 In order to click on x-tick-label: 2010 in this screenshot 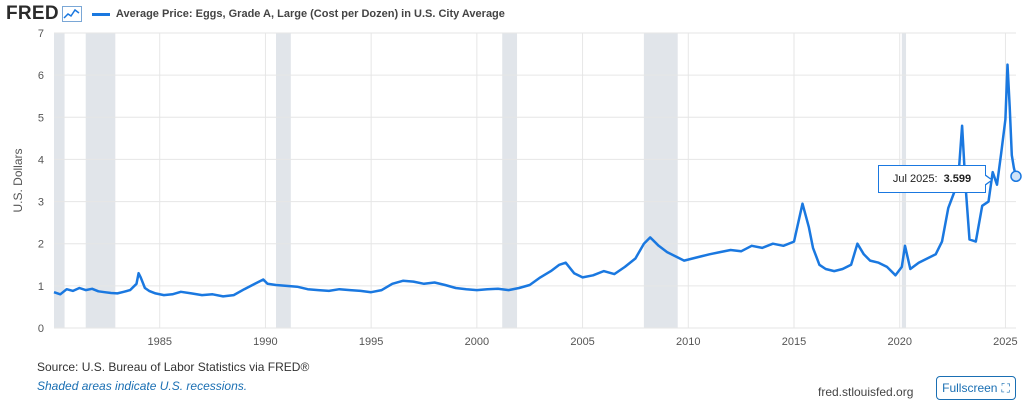, I will do `click(688, 340)`.